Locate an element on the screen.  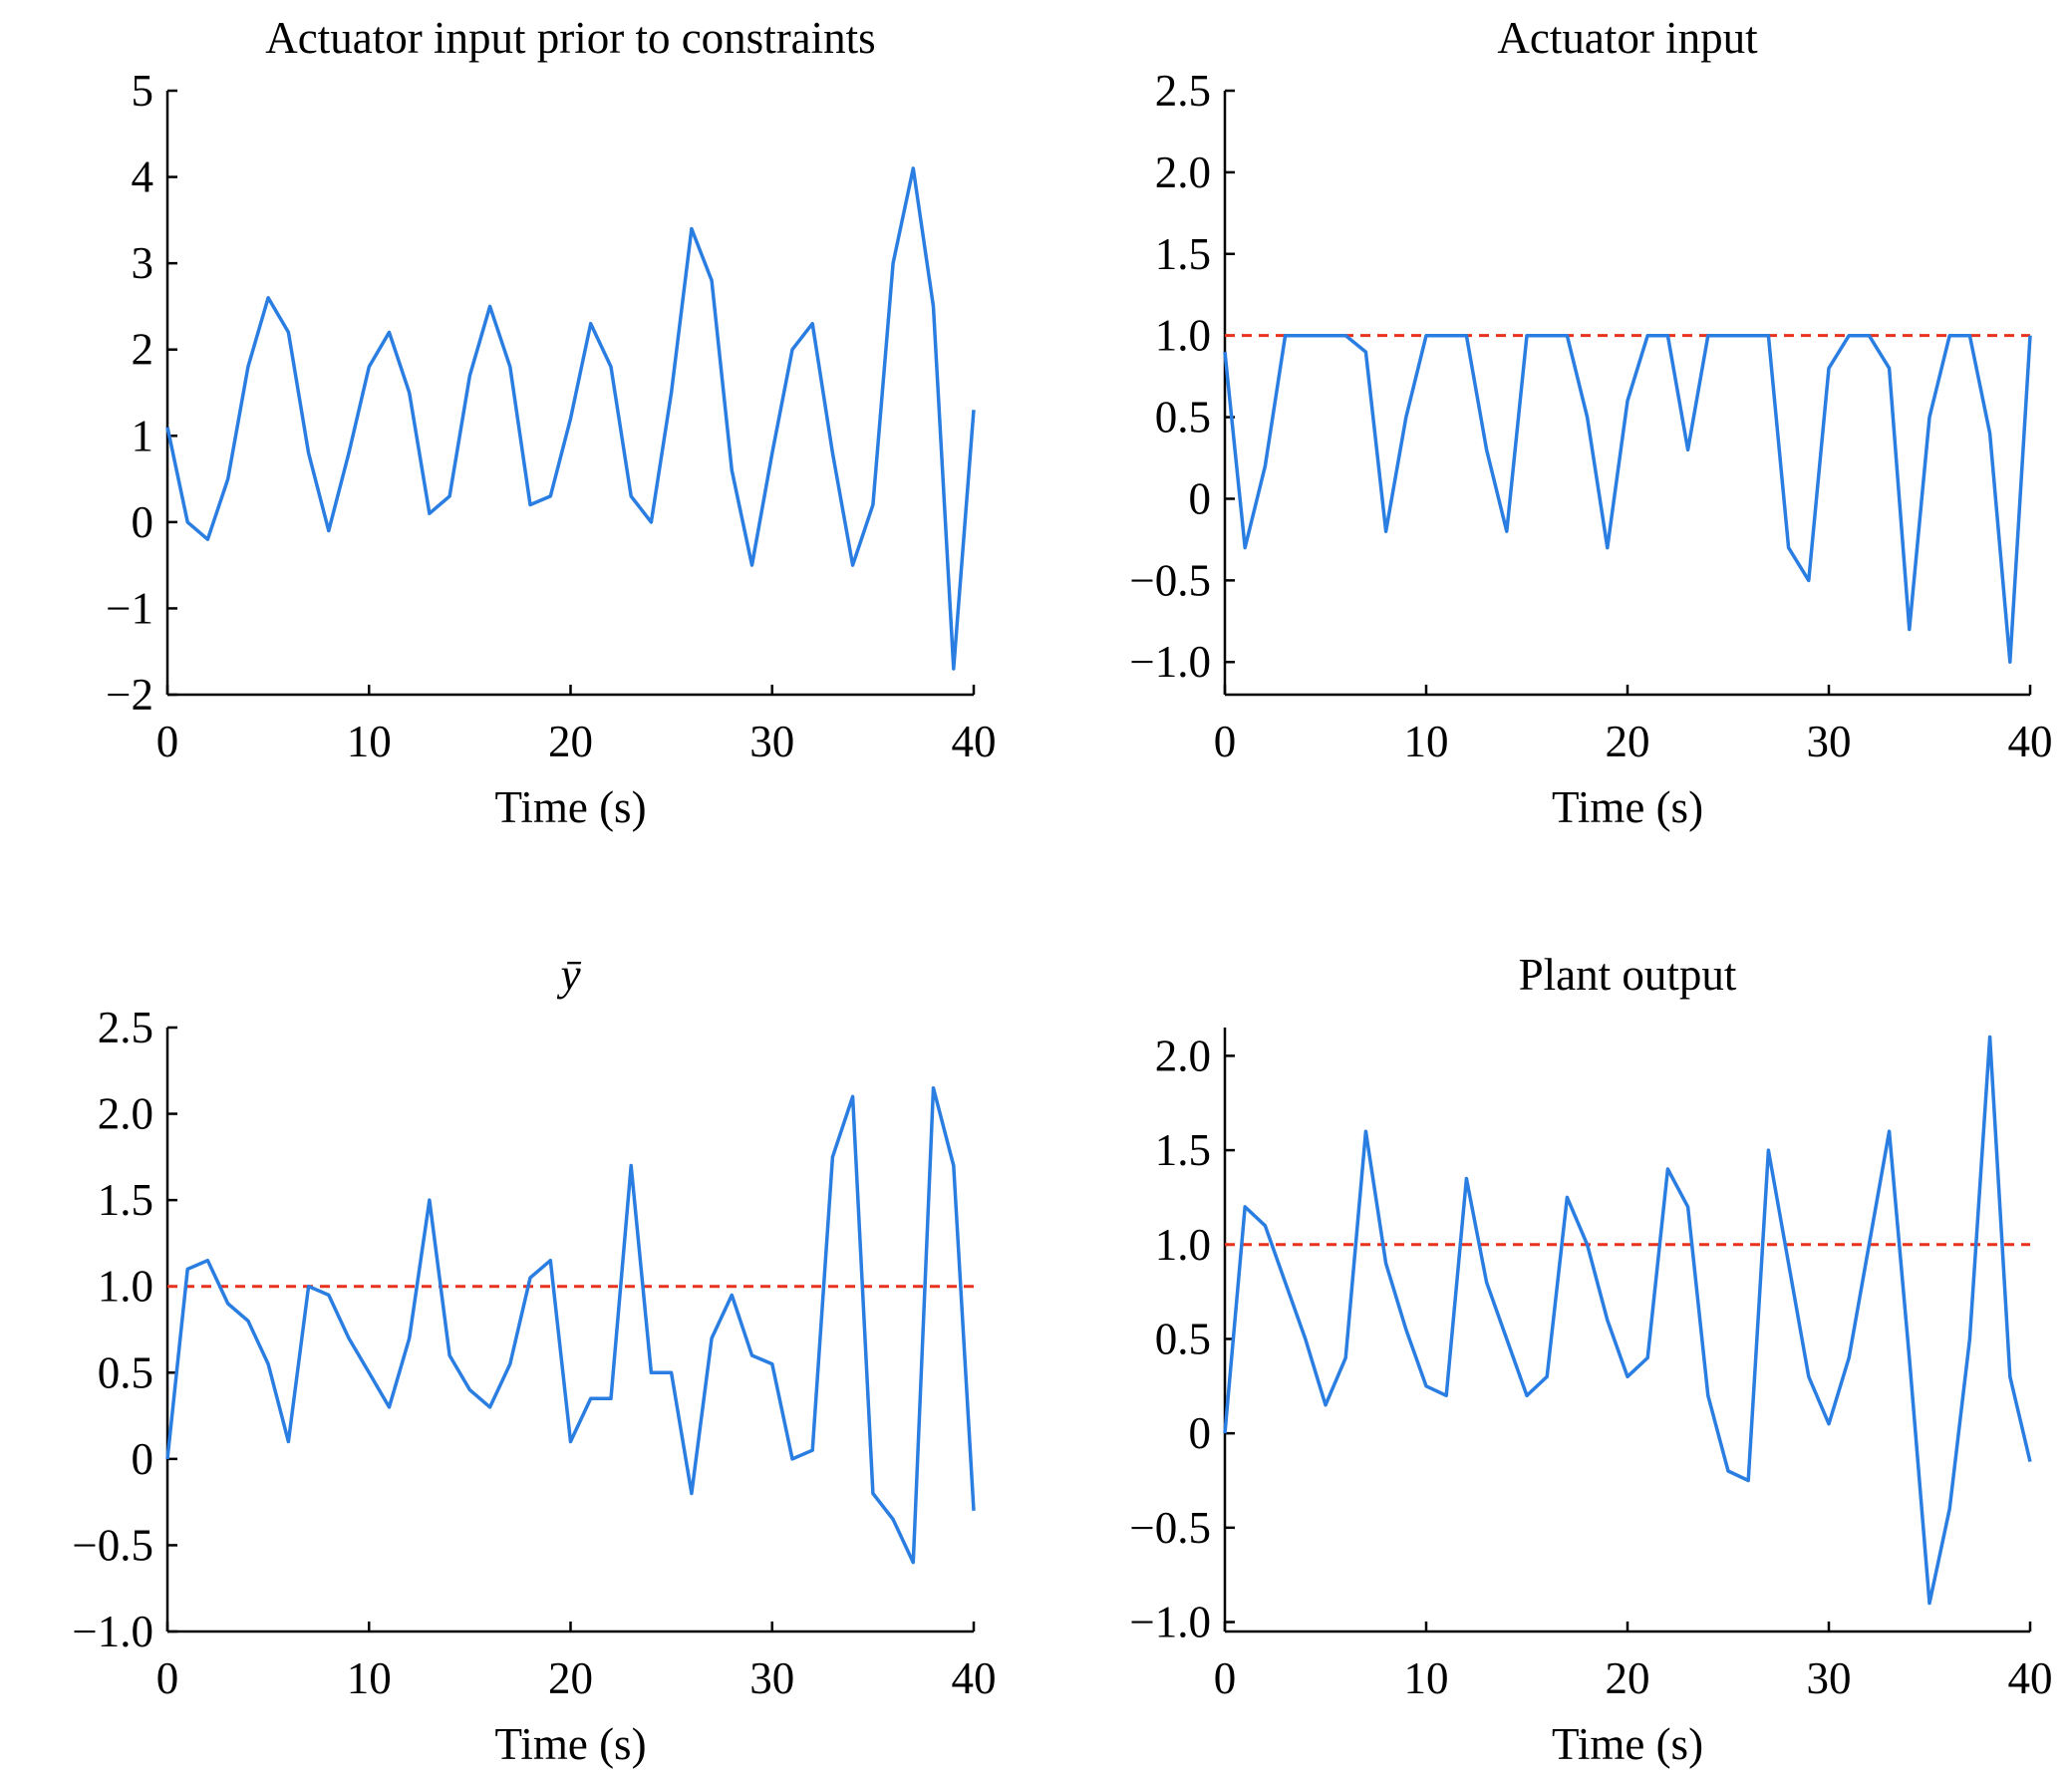
y-tick-label: 2 is located at coordinates (143, 350).